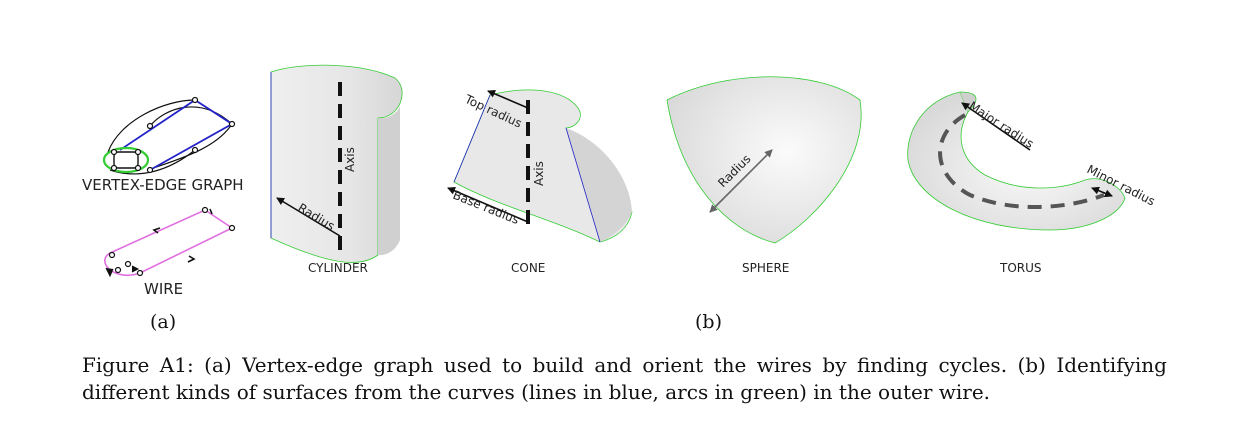 Image resolution: width=1234 pixels, height=442 pixels. I want to click on torus-major-radius-label: Major radius, so click(1001, 125).